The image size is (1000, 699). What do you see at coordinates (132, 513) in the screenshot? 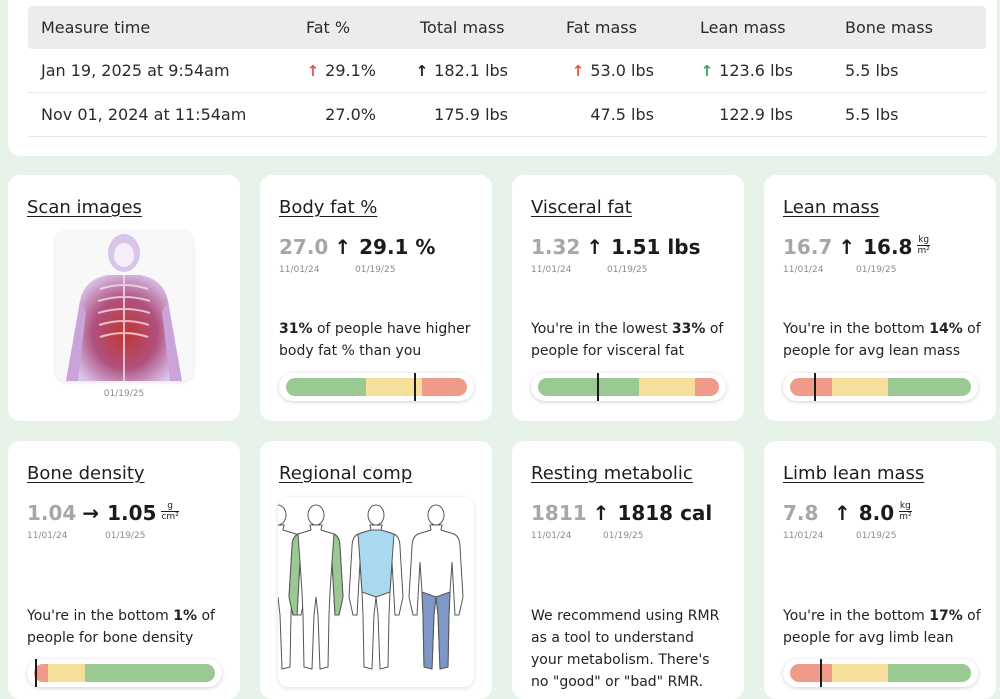
I see `current-value: 1.05` at bounding box center [132, 513].